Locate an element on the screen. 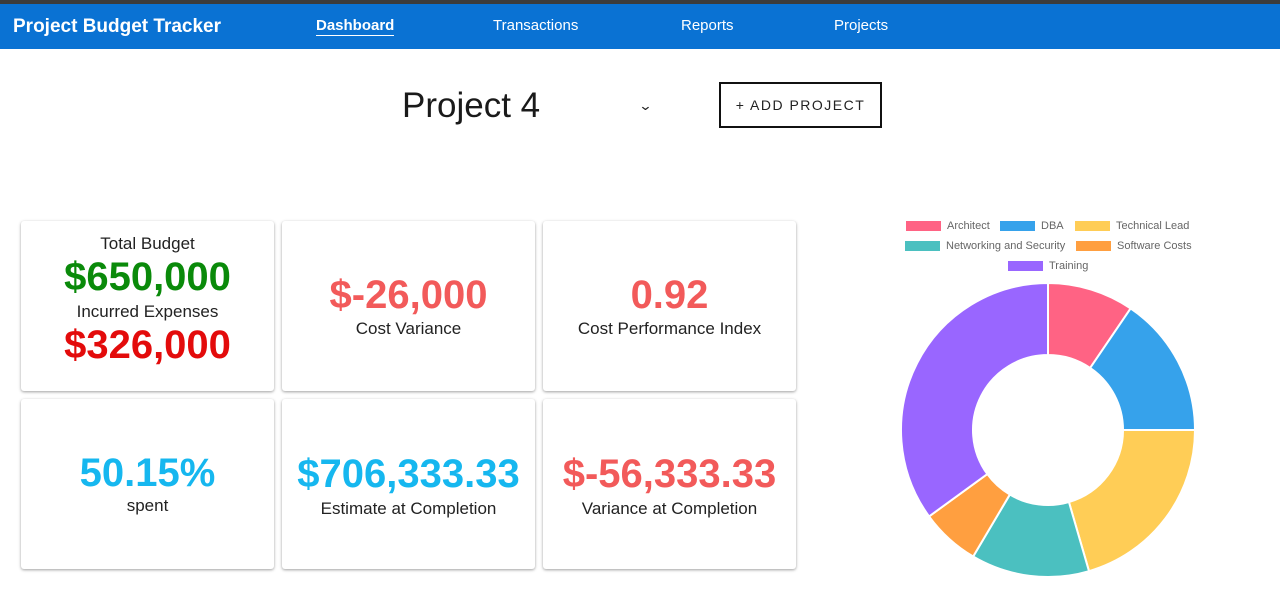  eac-label: Estimate at Completion is located at coordinates (408, 508).